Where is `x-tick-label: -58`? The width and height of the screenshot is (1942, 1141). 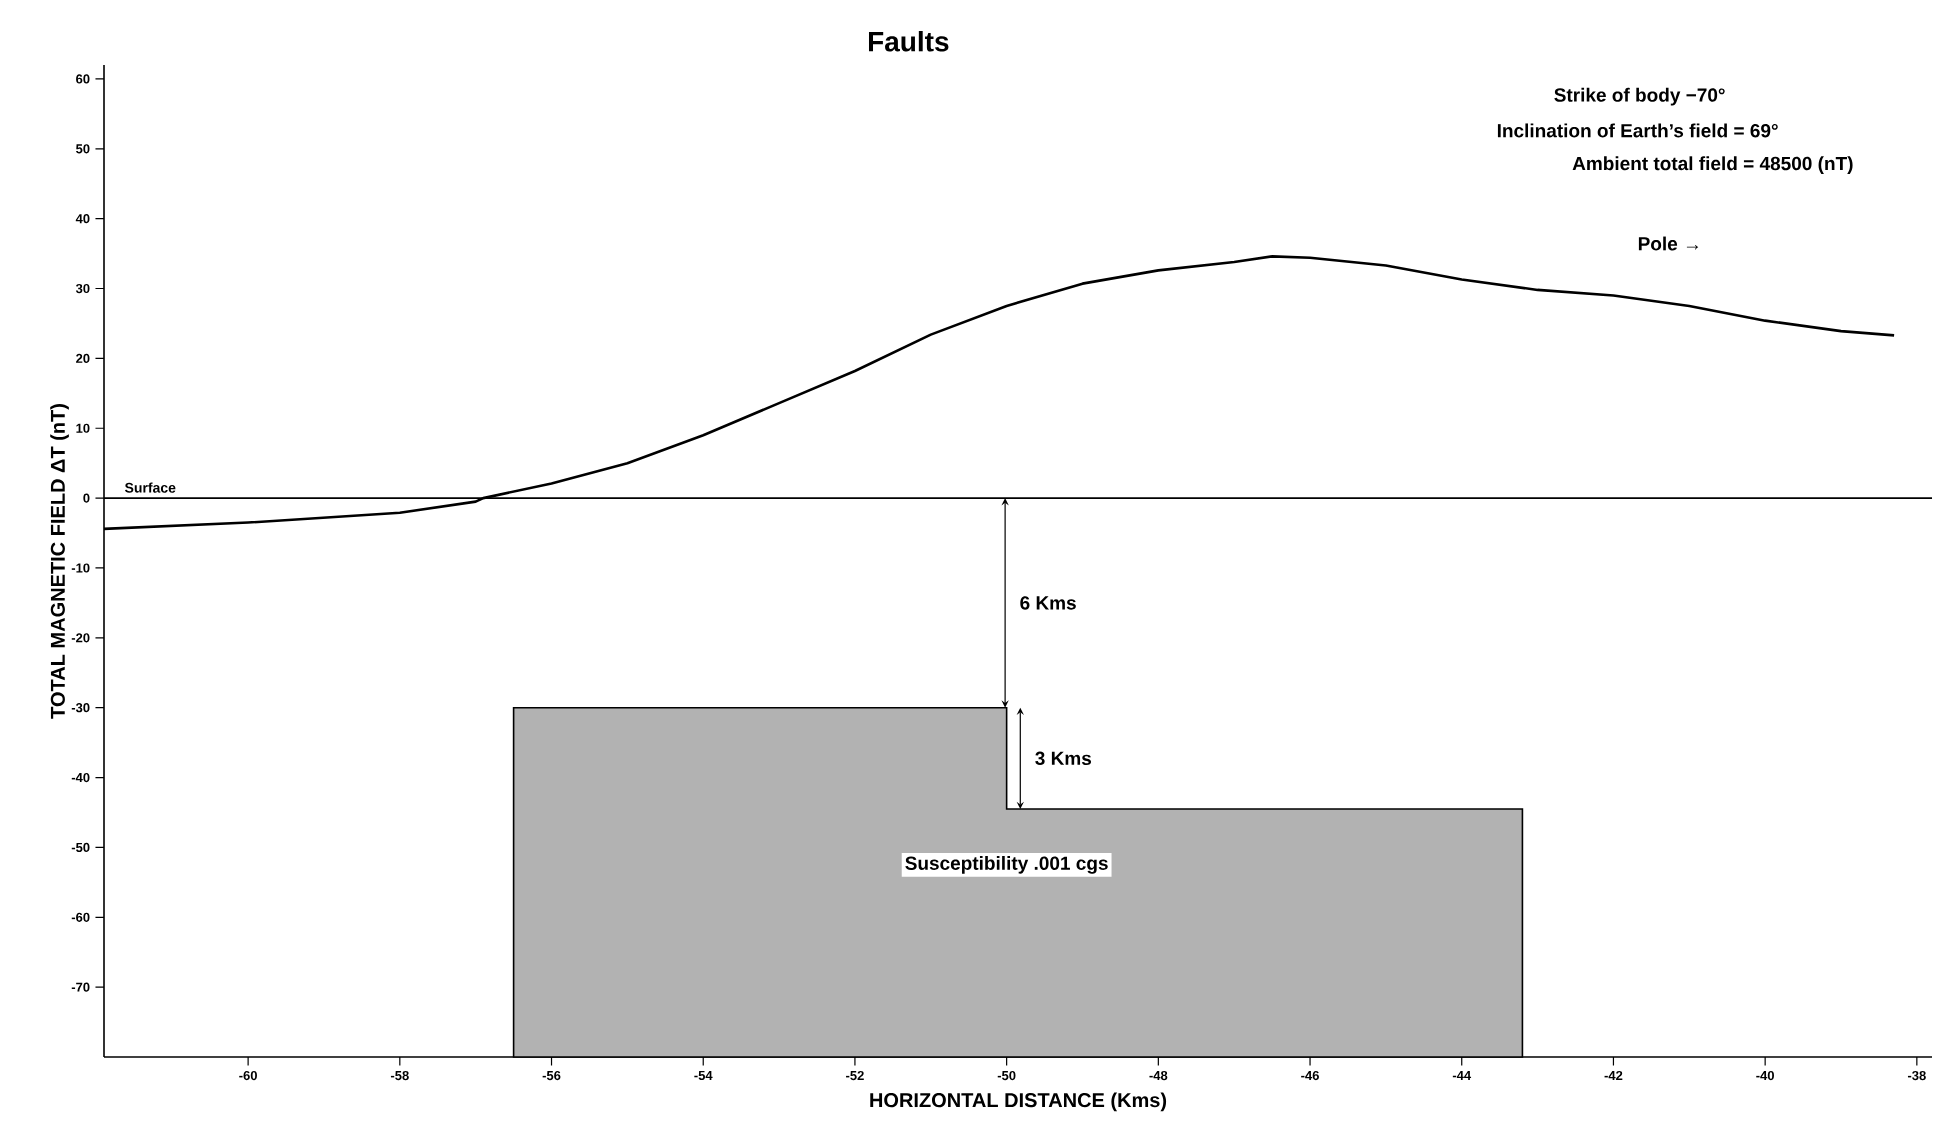
x-tick-label: -58 is located at coordinates (399, 1075).